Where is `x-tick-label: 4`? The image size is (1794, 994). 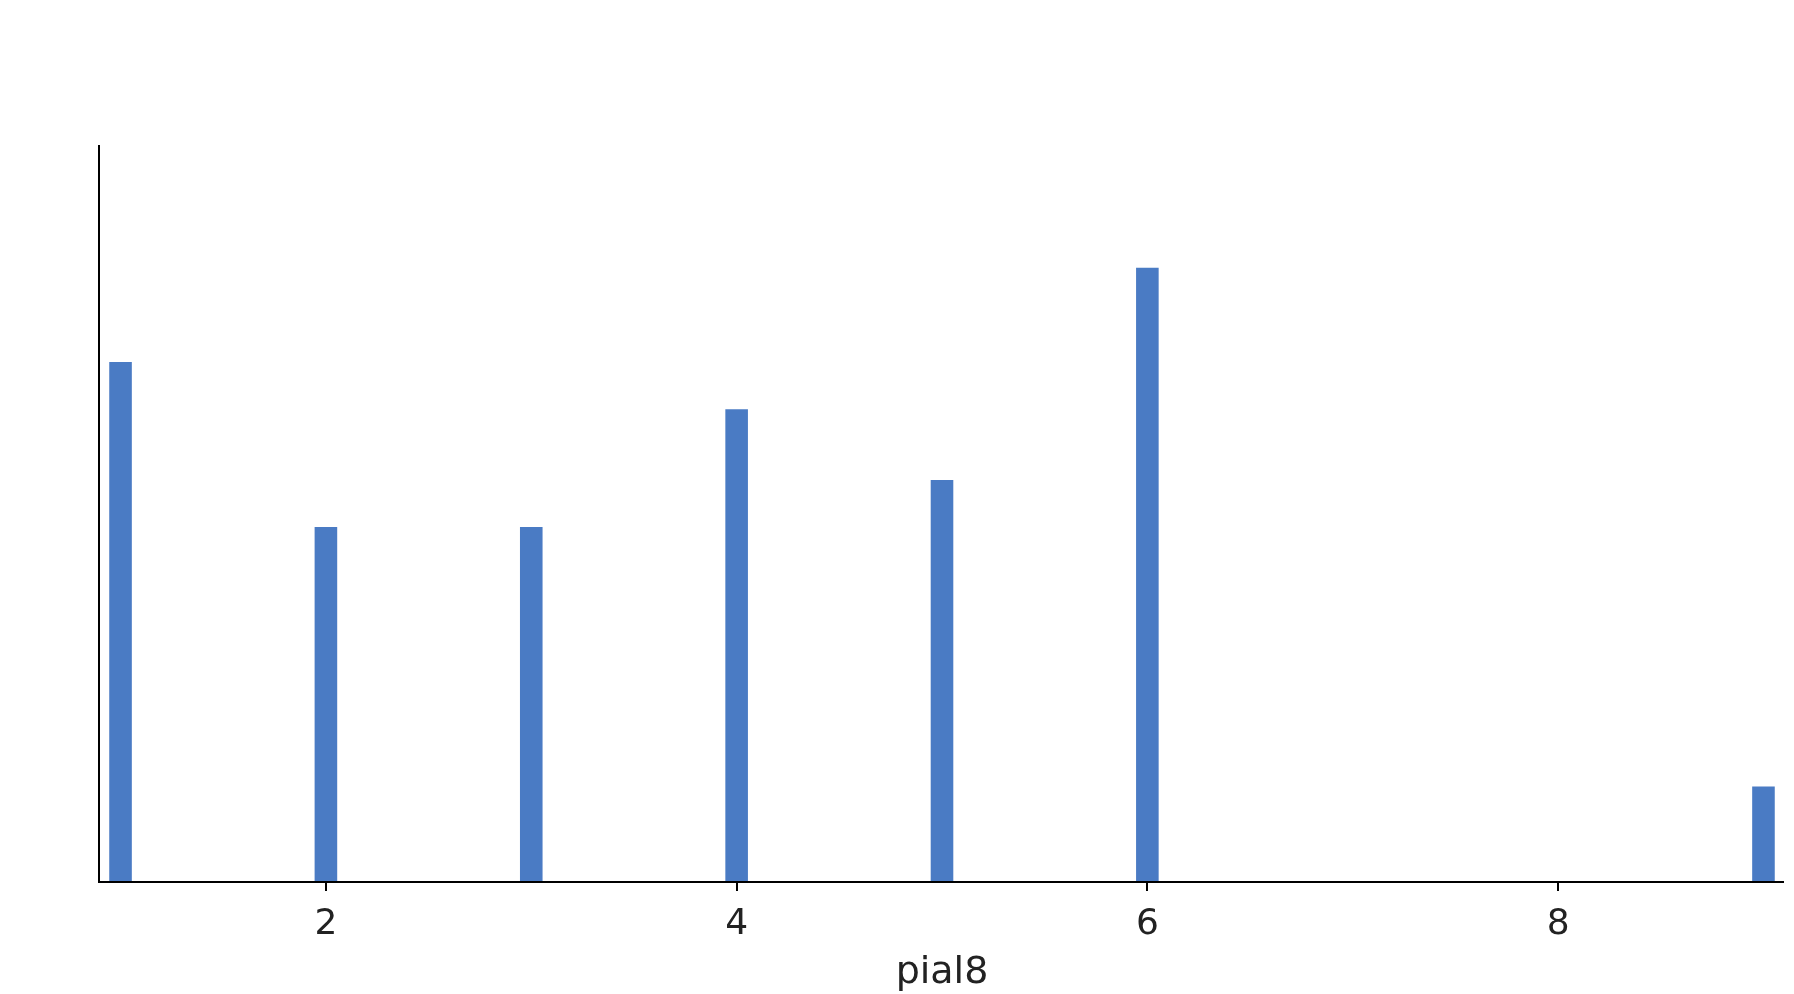
x-tick-label: 4 is located at coordinates (737, 922).